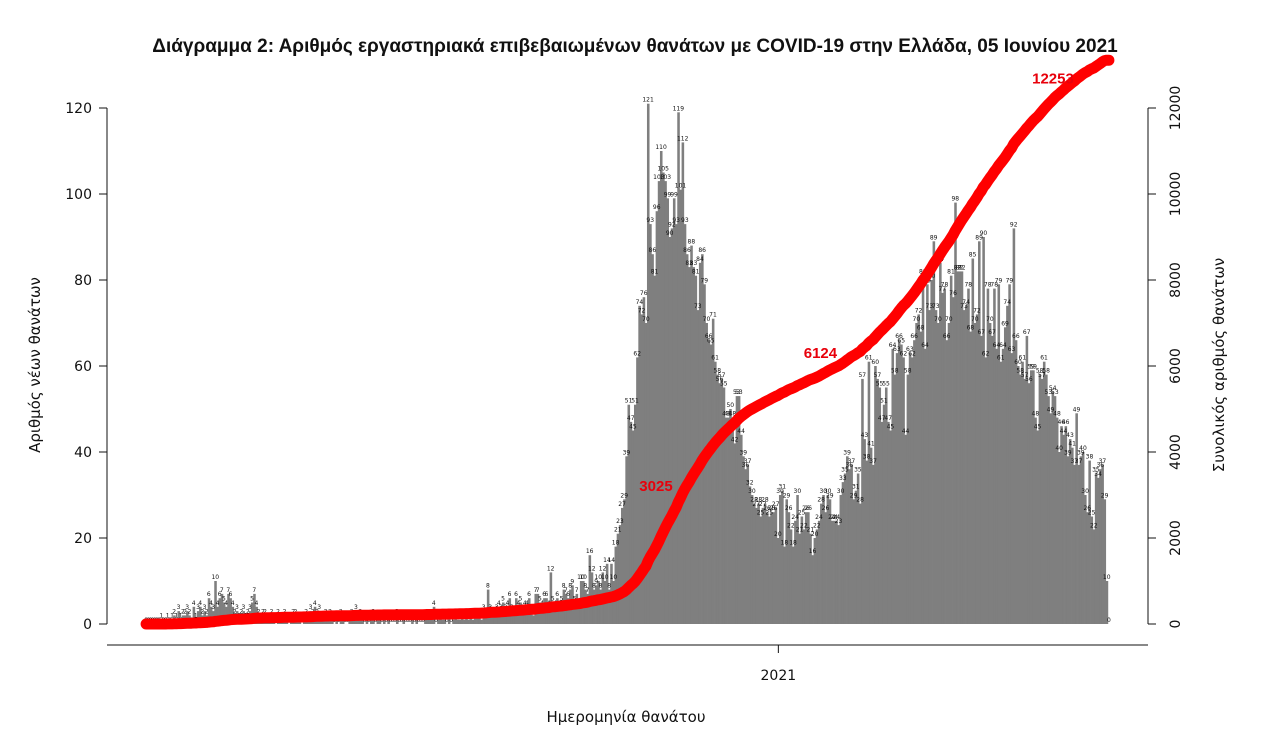 Image resolution: width=1270 pixels, height=754 pixels. I want to click on y2-tick-label: 0, so click(1176, 624).